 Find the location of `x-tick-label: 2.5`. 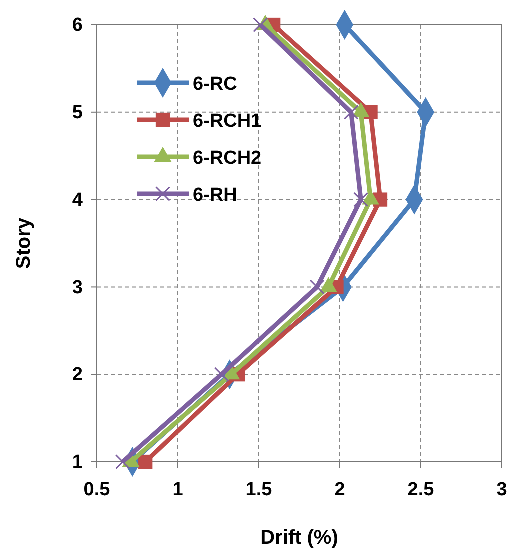

x-tick-label: 2.5 is located at coordinates (421, 489).